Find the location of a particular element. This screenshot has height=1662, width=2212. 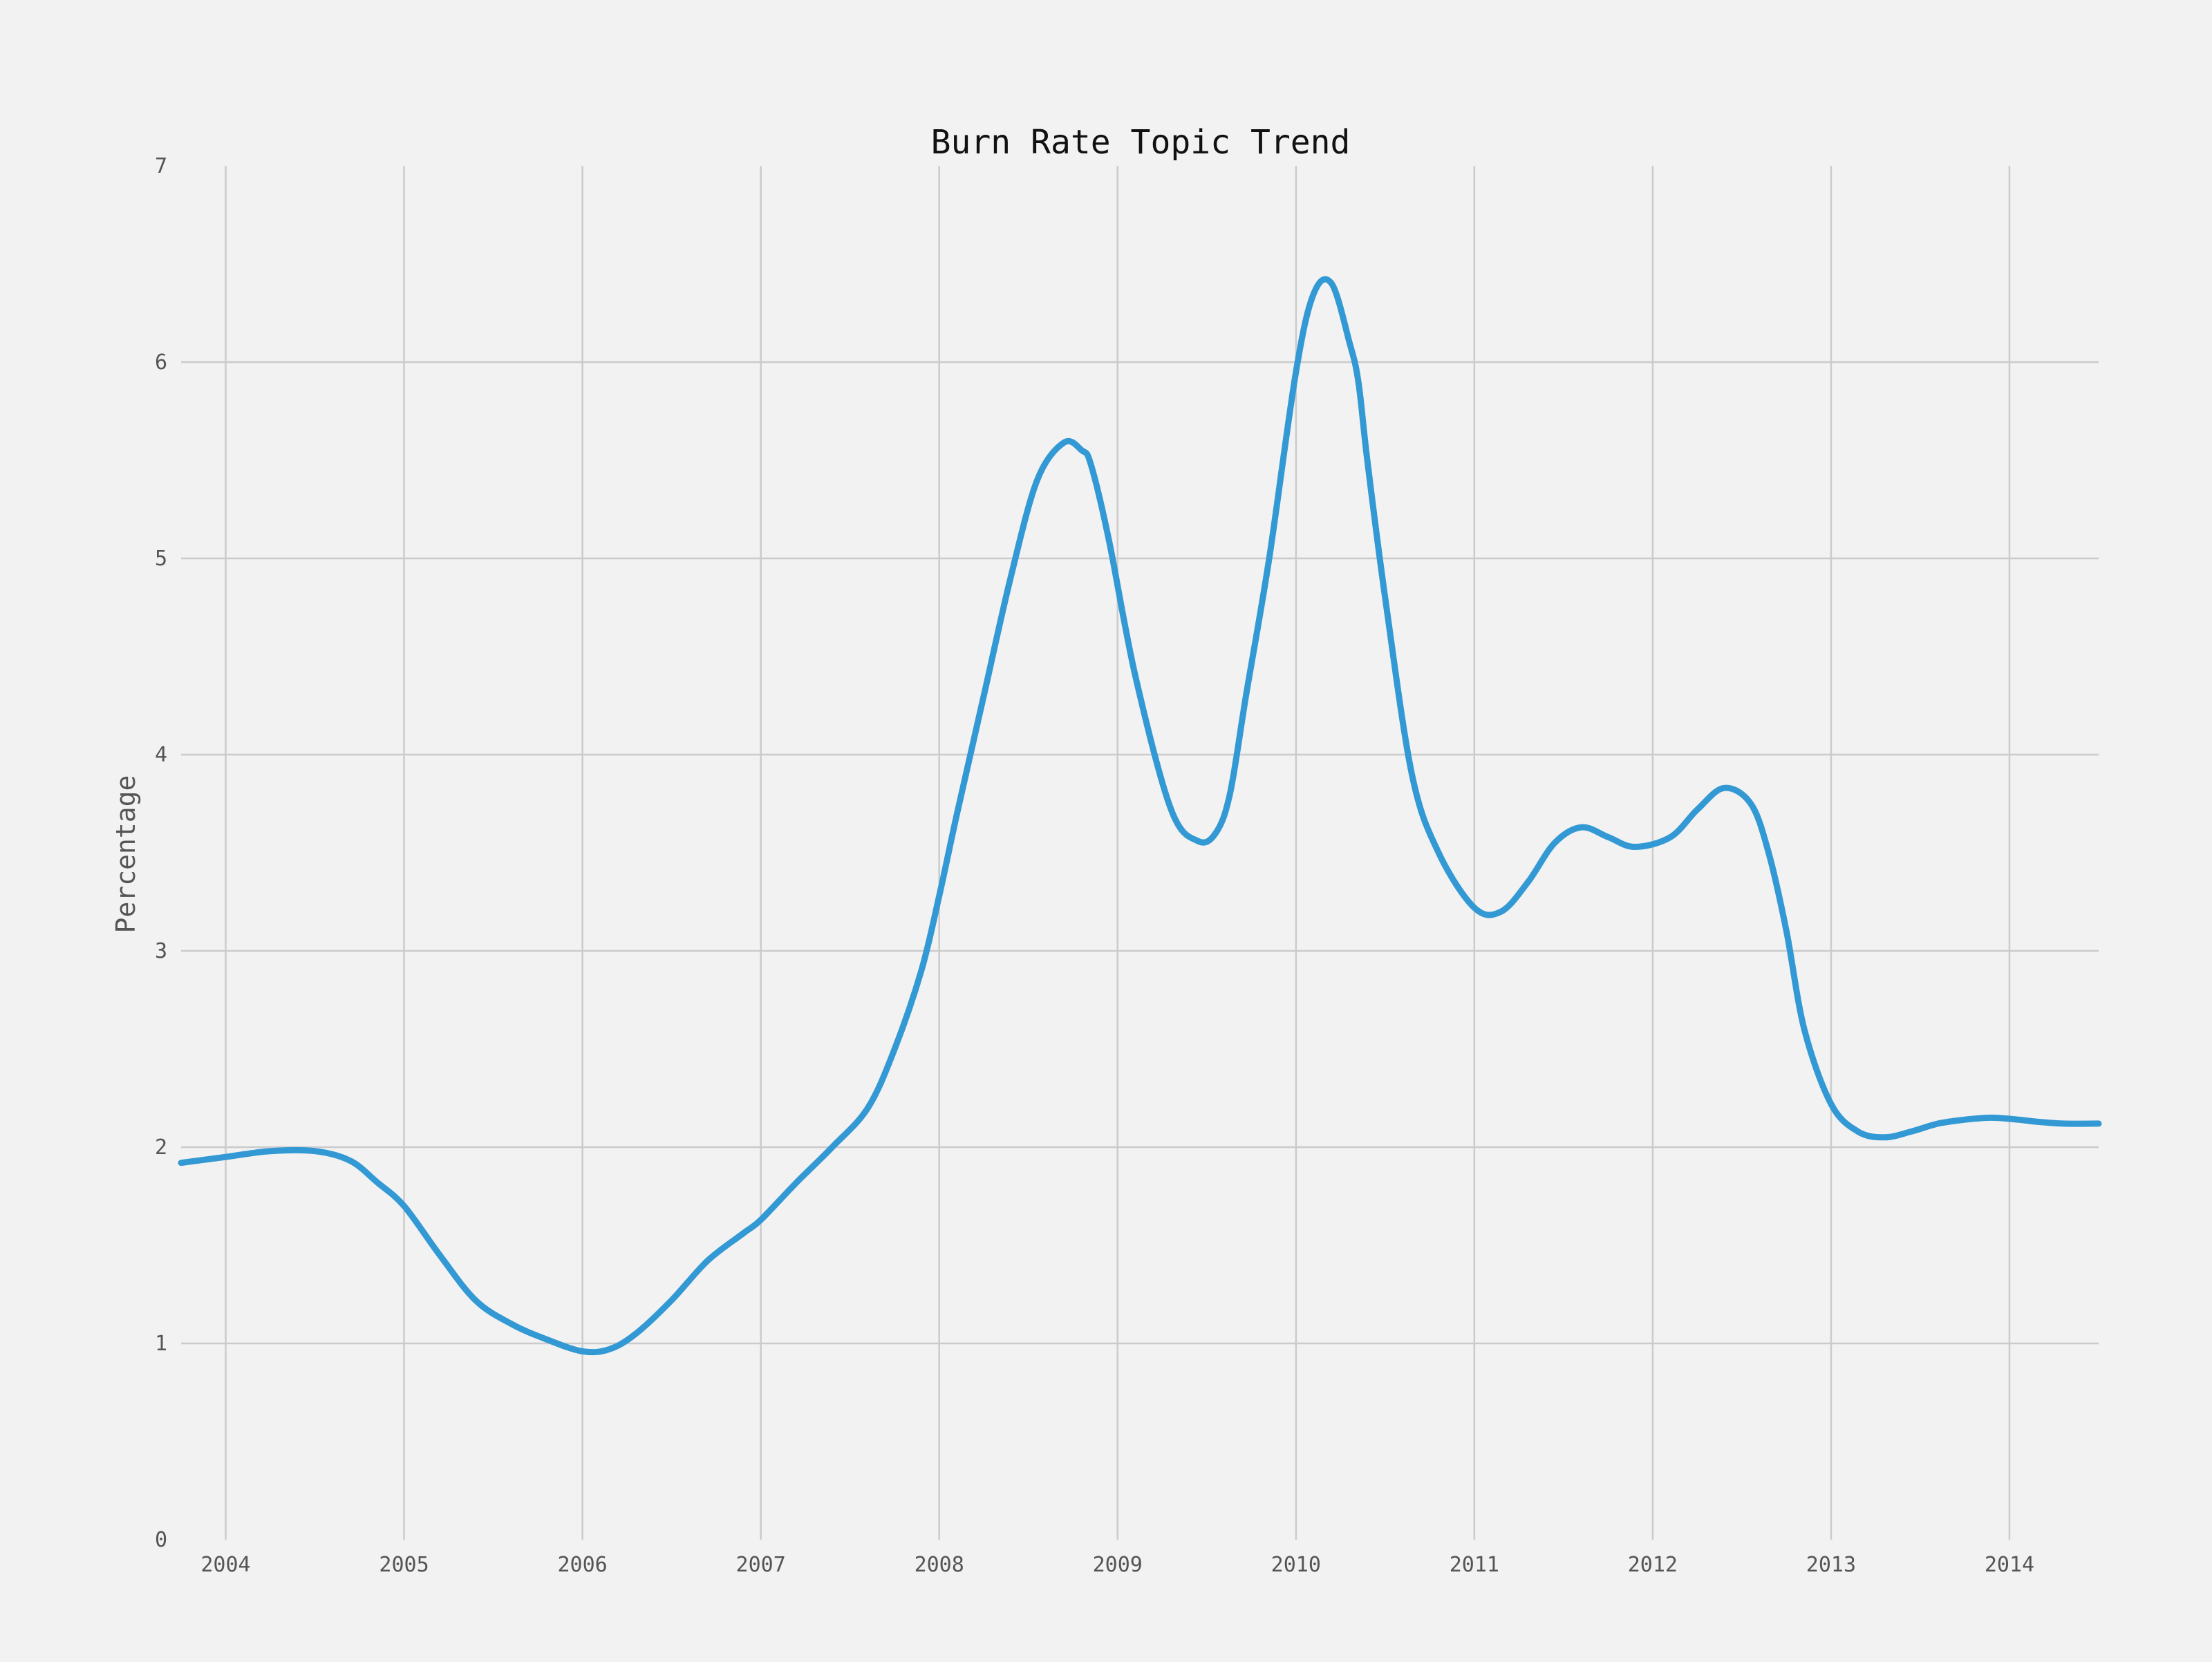

chart-title: Burn Rate Topic Trend is located at coordinates (1141, 142).